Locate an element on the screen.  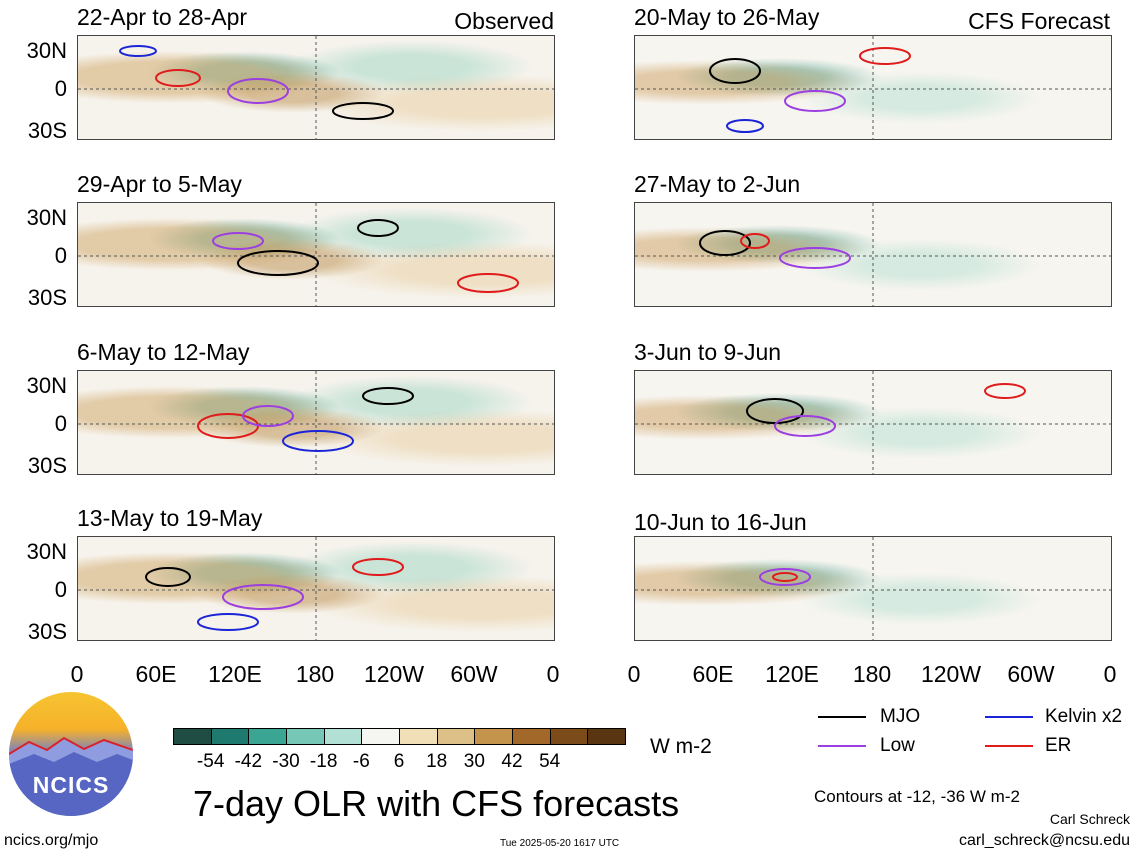
panel-title: 27-May to 2-Jun is located at coordinates (717, 184).